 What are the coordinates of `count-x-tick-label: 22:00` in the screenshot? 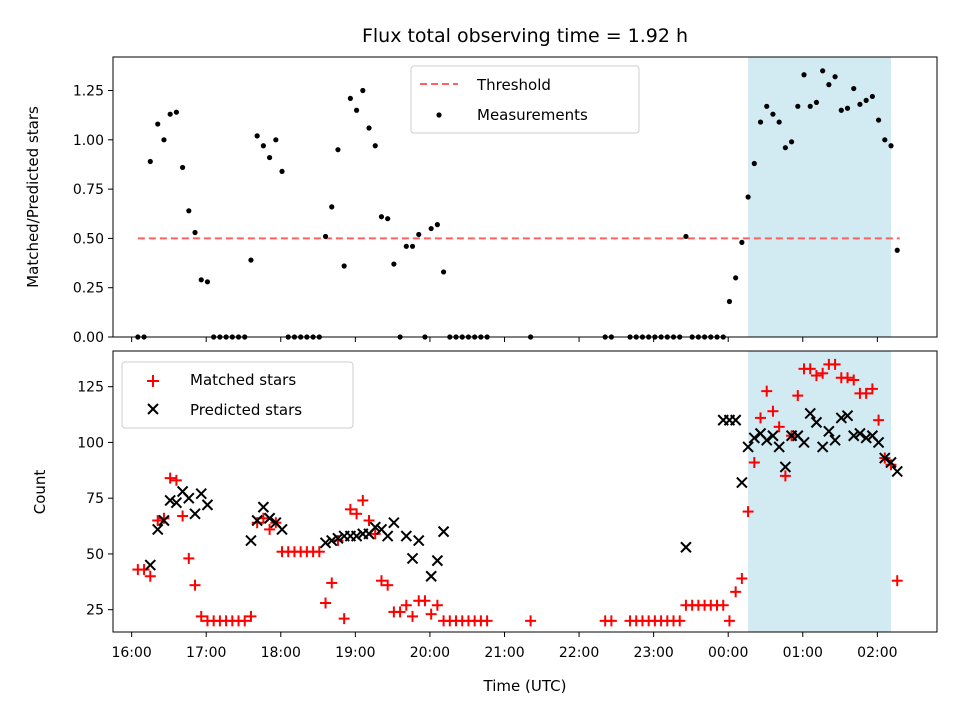 It's located at (579, 653).